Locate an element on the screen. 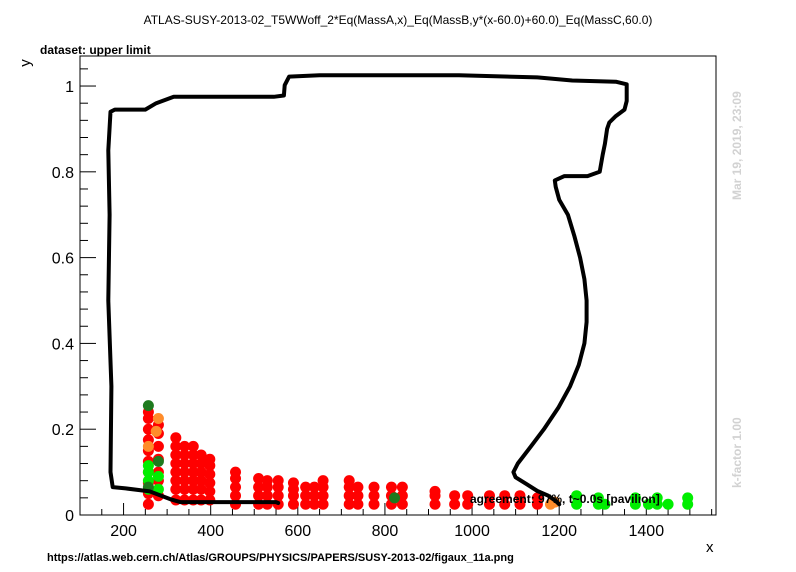 The image size is (796, 572). y-axis: 0 0.2 0.4 0.6 0.8 1 is located at coordinates (74, 296).